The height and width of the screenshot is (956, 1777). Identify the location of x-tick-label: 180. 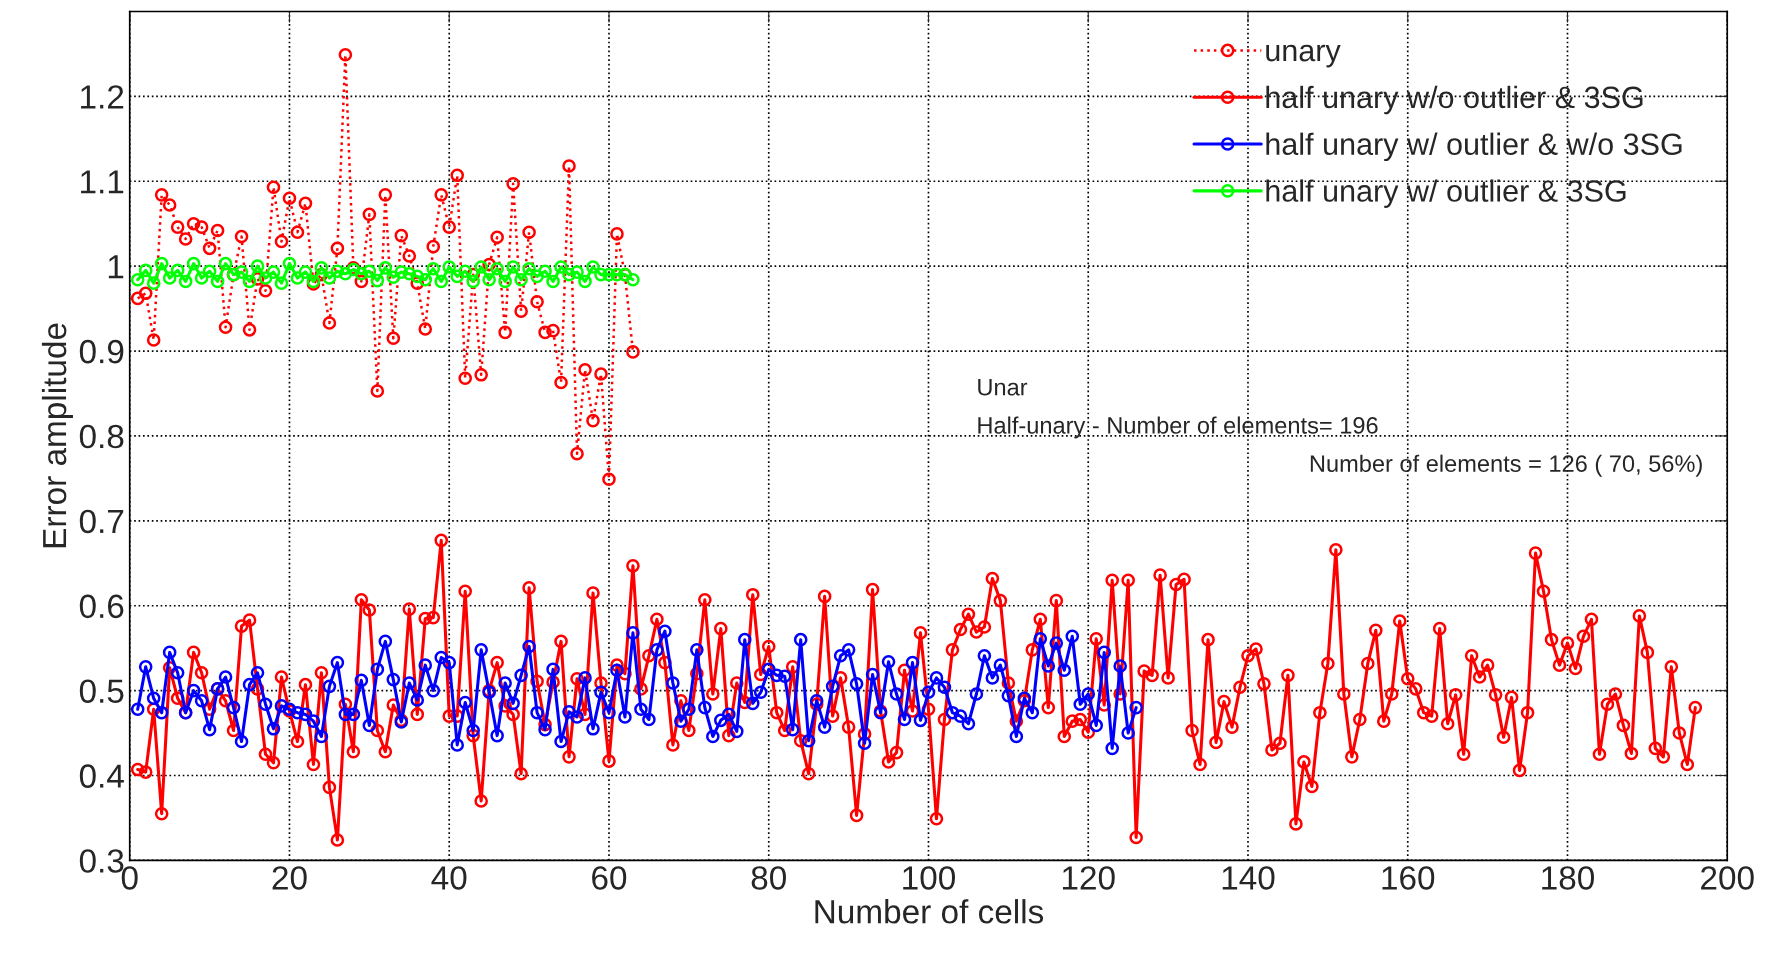
(1568, 878).